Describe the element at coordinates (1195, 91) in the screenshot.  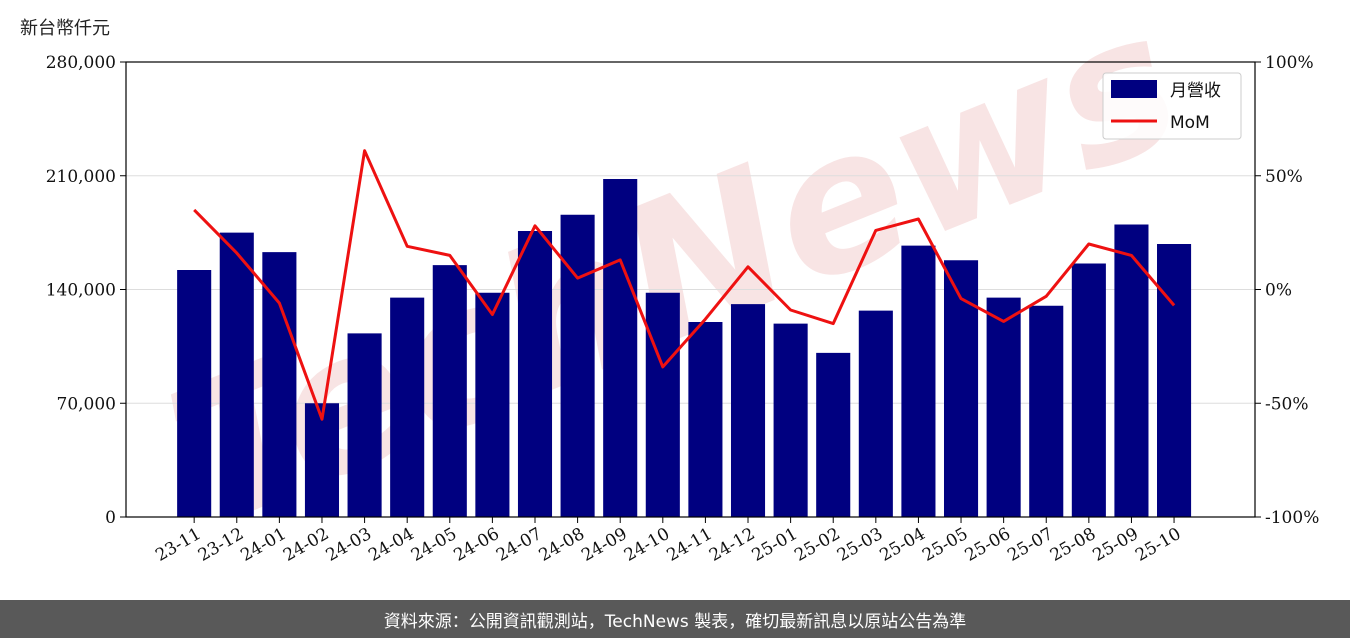
I see `legend-label-revenue: 月營收` at that location.